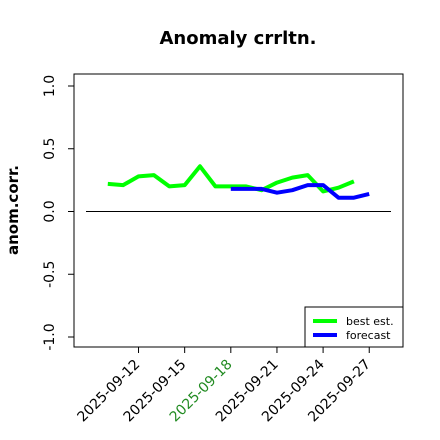 This screenshot has height=440, width=440. I want to click on series-layer, so click(238, 182).